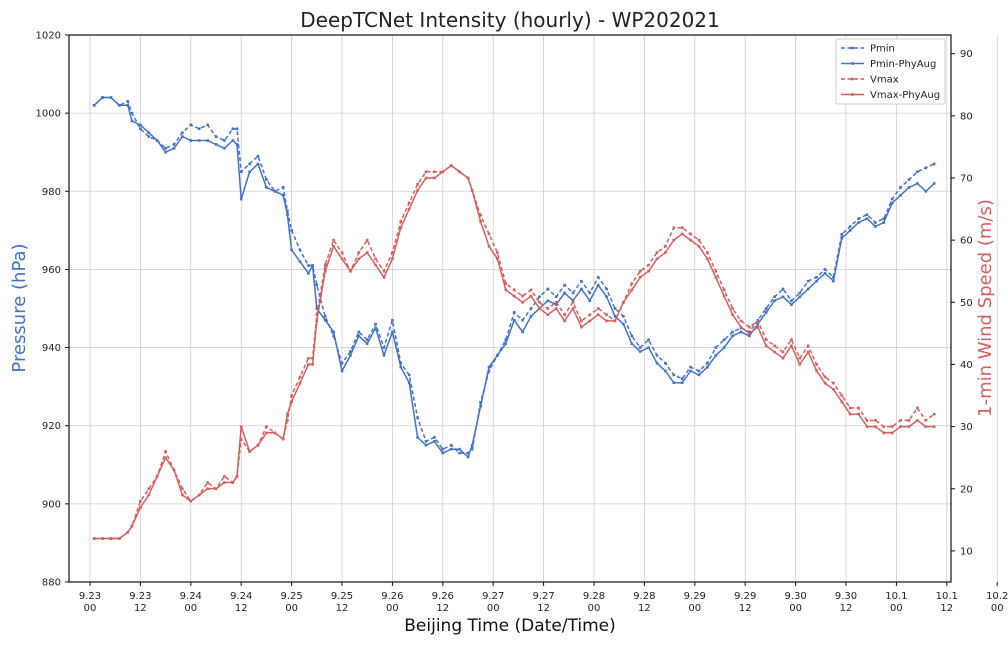 This screenshot has width=1008, height=648. I want to click on x-tick-date: 9.29, so click(695, 596).